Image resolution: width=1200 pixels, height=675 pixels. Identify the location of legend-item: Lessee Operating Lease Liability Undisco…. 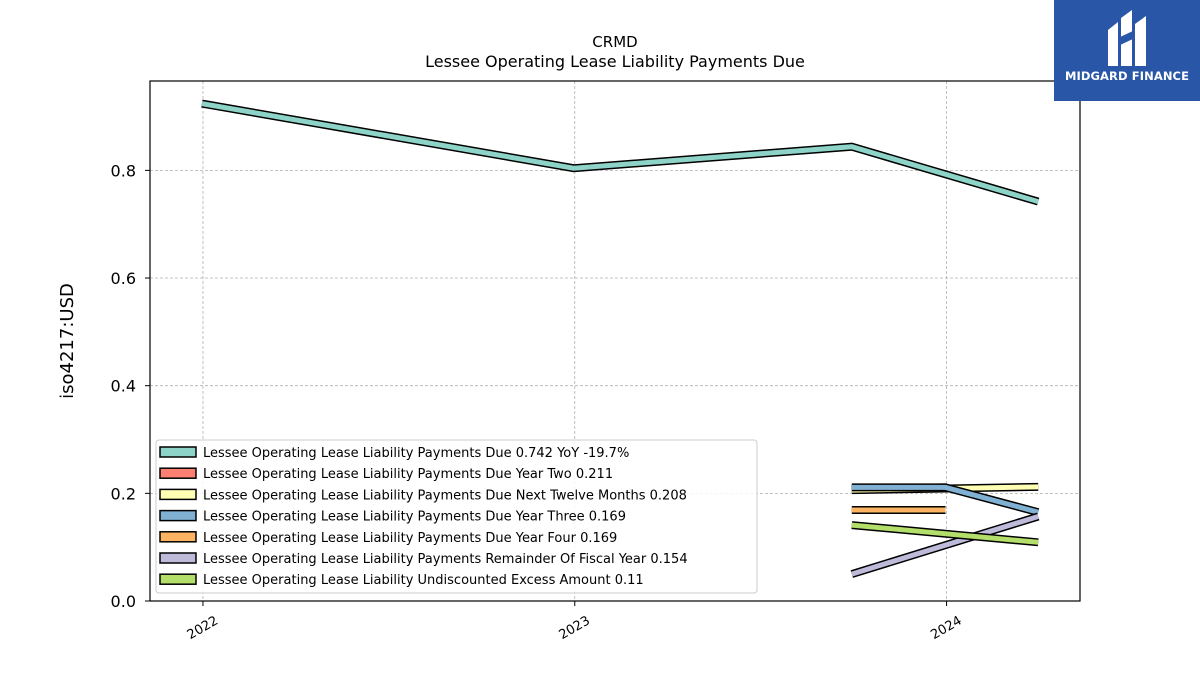
(401, 580).